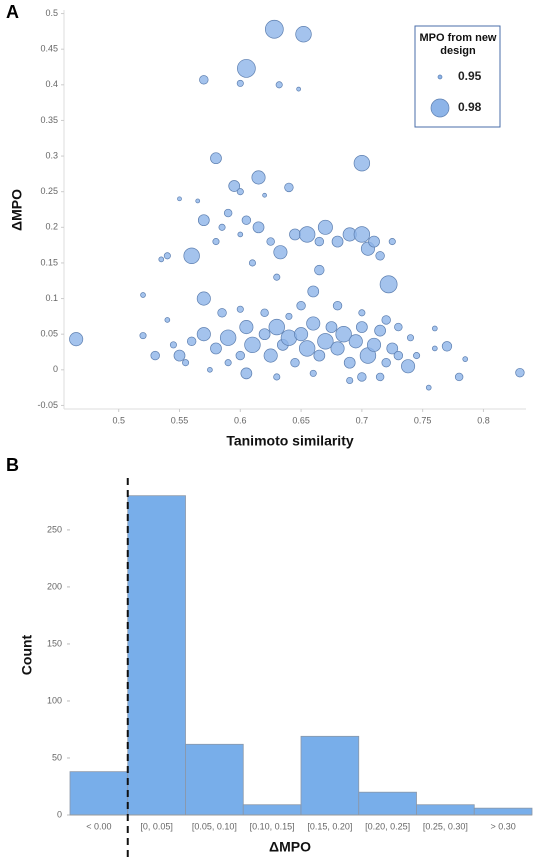 The height and width of the screenshot is (858, 533). I want to click on x-tick-label: [0.15, 0.20], so click(329, 826).